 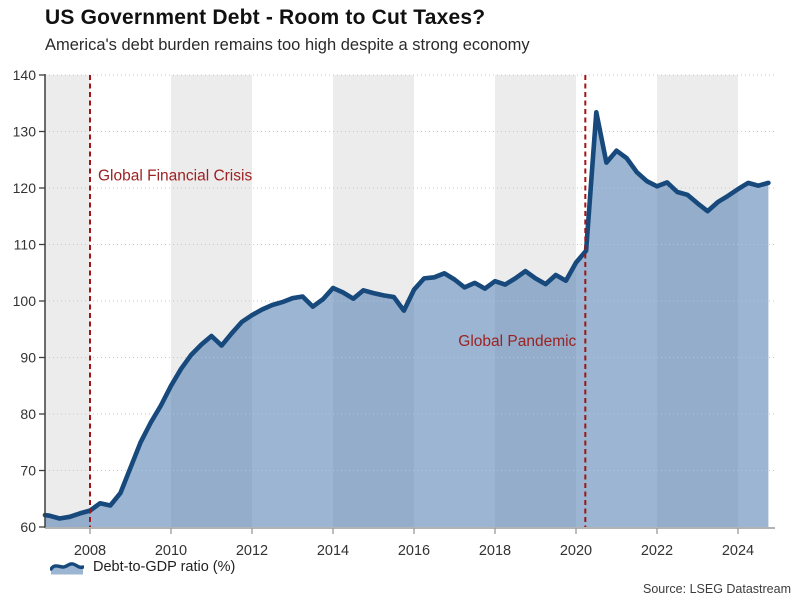 What do you see at coordinates (28, 527) in the screenshot?
I see `y-tick-label: 60` at bounding box center [28, 527].